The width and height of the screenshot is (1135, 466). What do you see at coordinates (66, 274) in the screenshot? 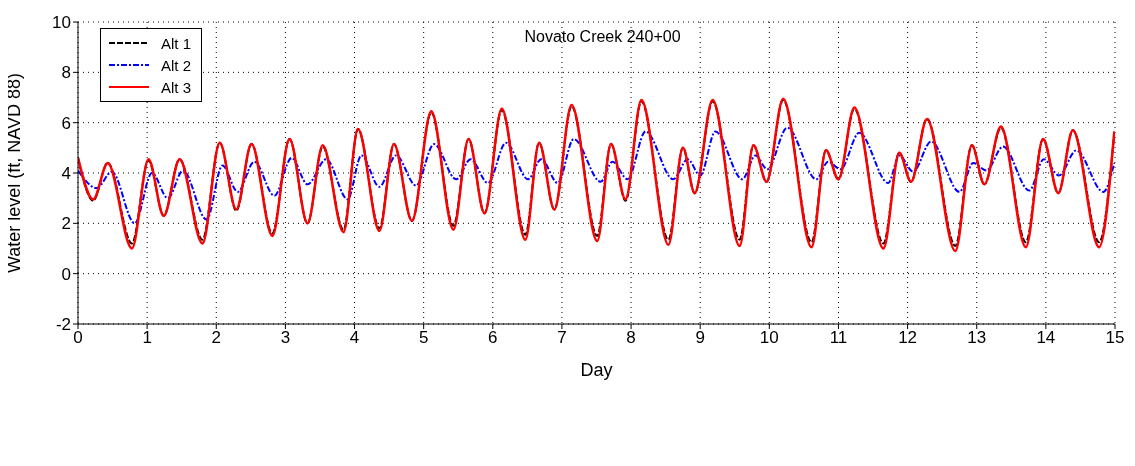
I see `y-tick-label: 0` at bounding box center [66, 274].